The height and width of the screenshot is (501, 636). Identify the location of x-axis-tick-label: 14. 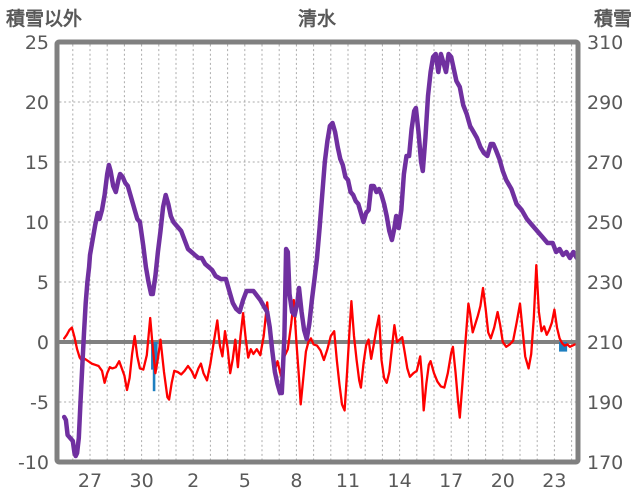
(400, 481).